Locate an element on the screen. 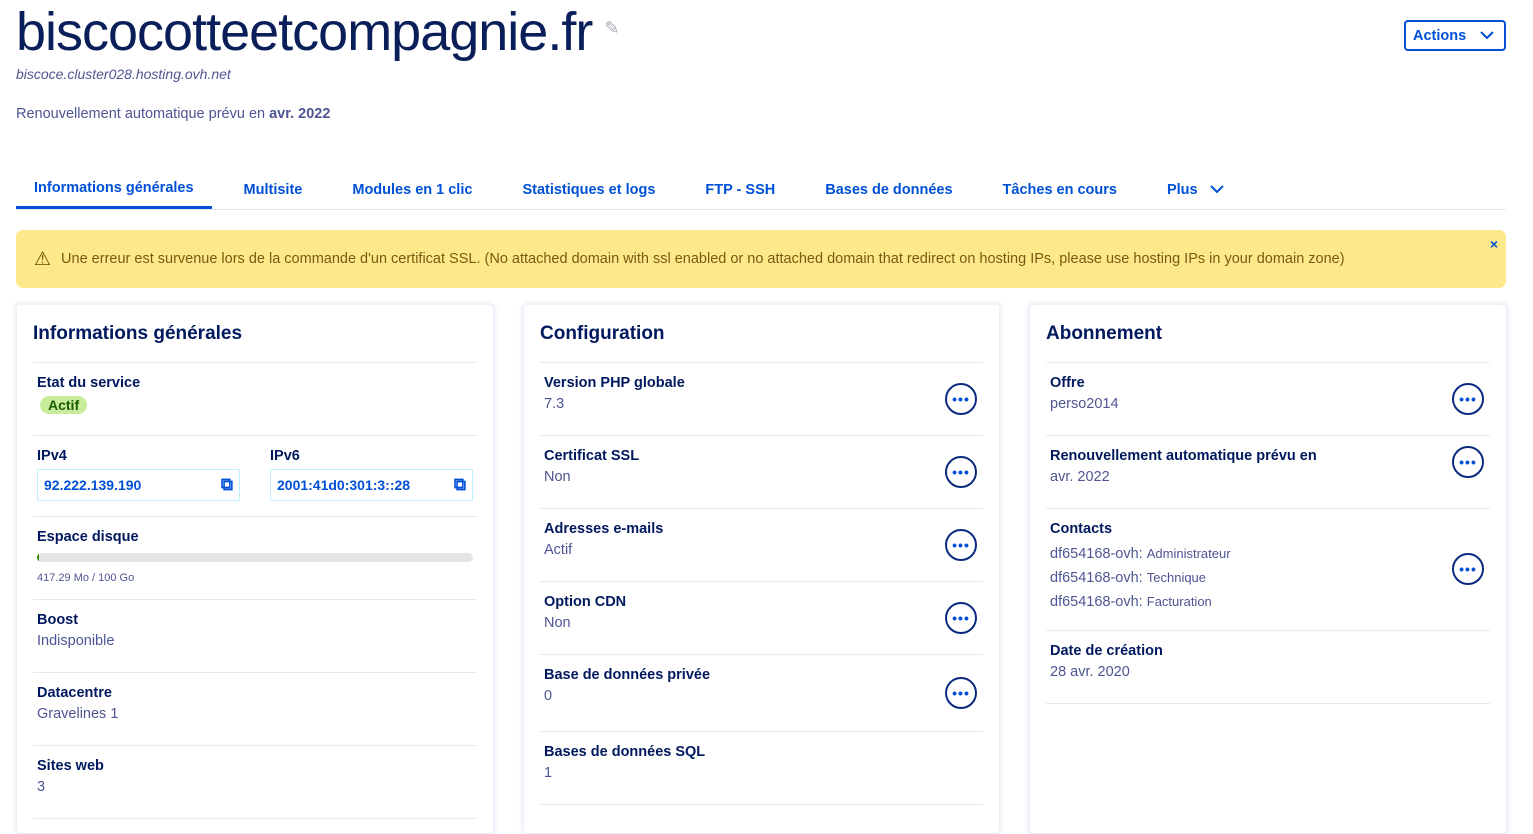  actions-button: Actions is located at coordinates (1455, 35).